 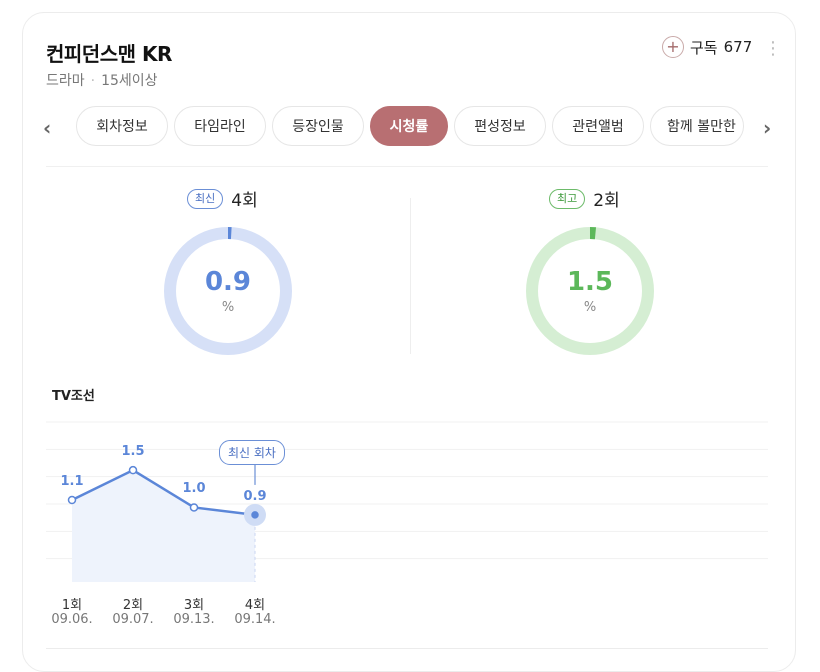 What do you see at coordinates (772, 48) in the screenshot?
I see `more-menu-icon: ⋮` at bounding box center [772, 48].